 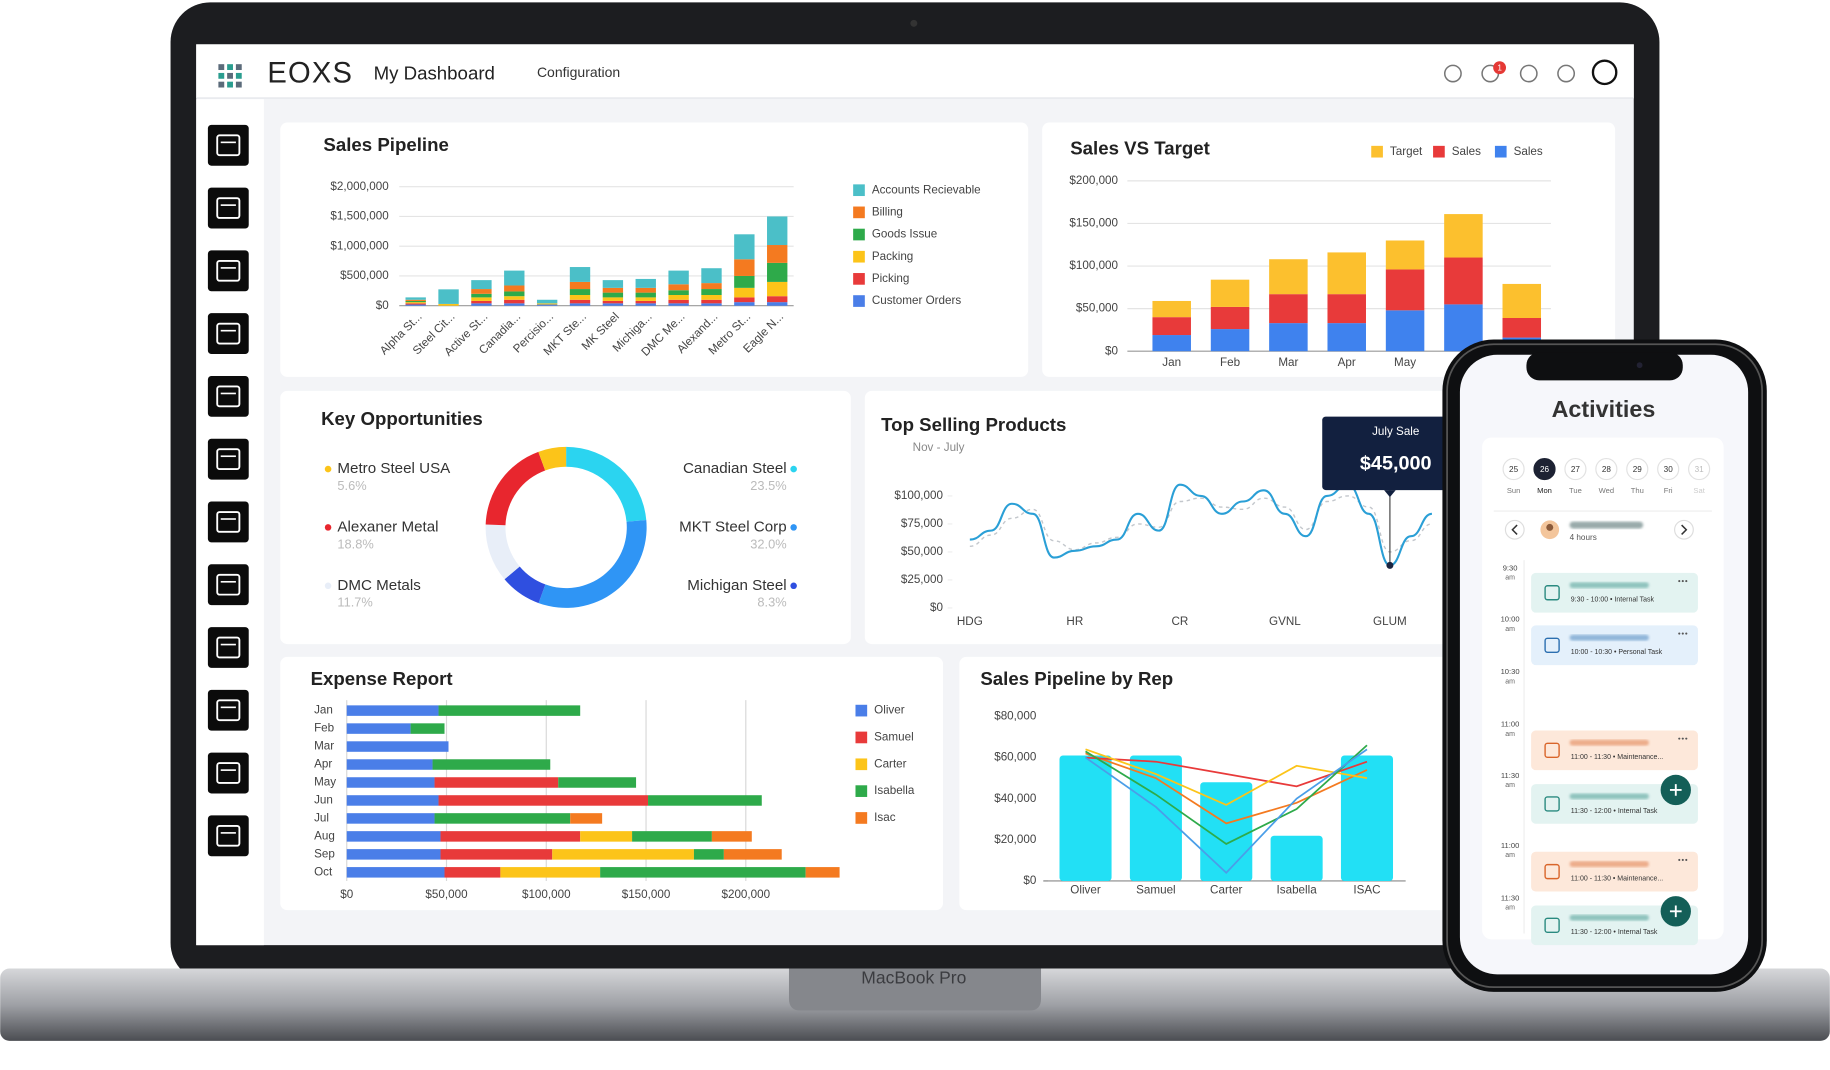 I want to click on prev-button, so click(x=1514, y=529).